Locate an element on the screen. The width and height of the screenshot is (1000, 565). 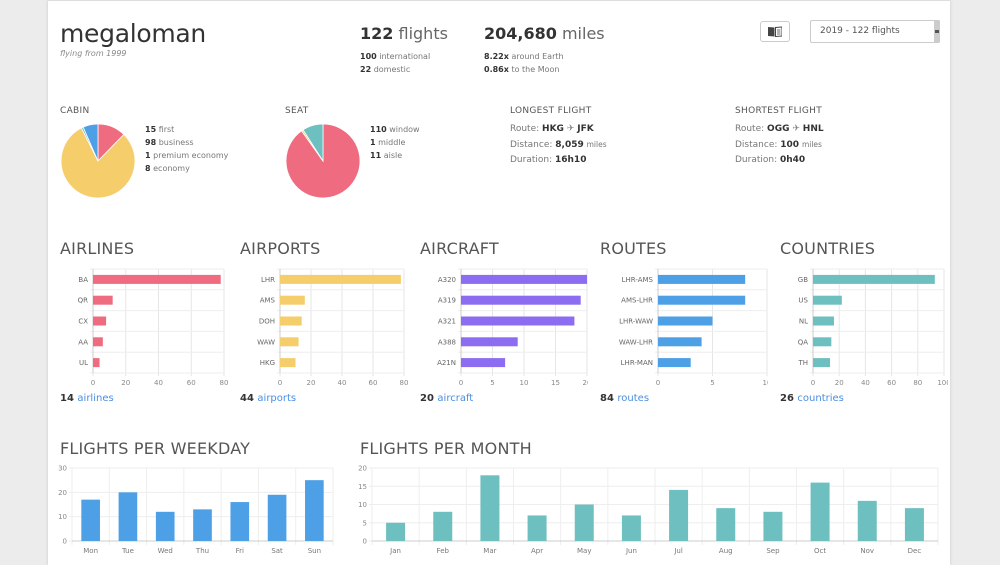
x-tick-label: Jan is located at coordinates (395, 551).